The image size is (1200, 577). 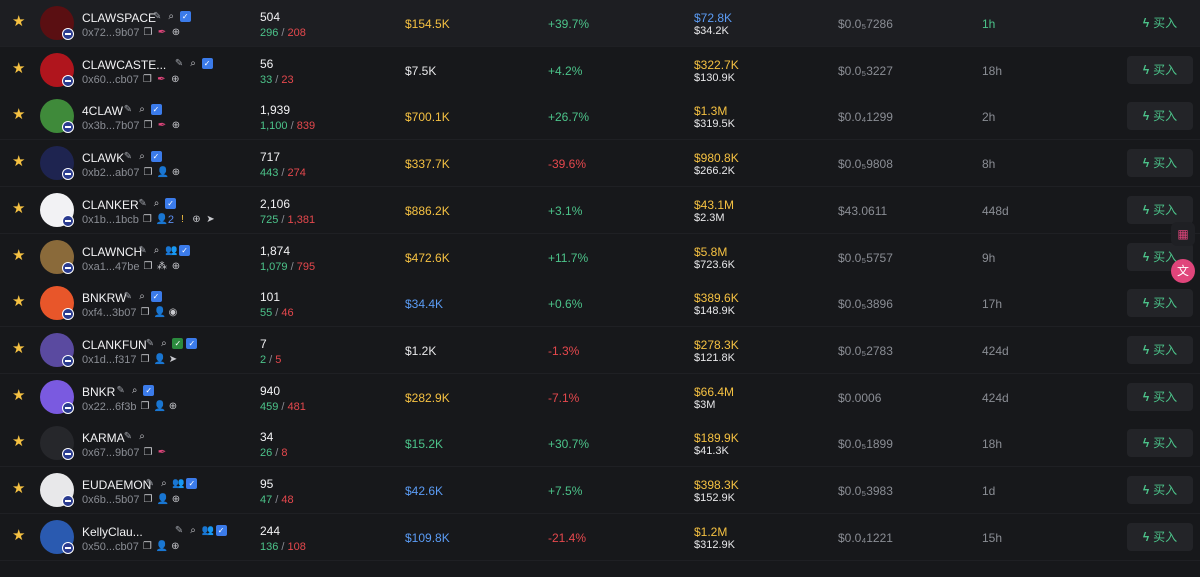 What do you see at coordinates (109, 313) in the screenshot?
I see `token-address: 0xf4...3b07` at bounding box center [109, 313].